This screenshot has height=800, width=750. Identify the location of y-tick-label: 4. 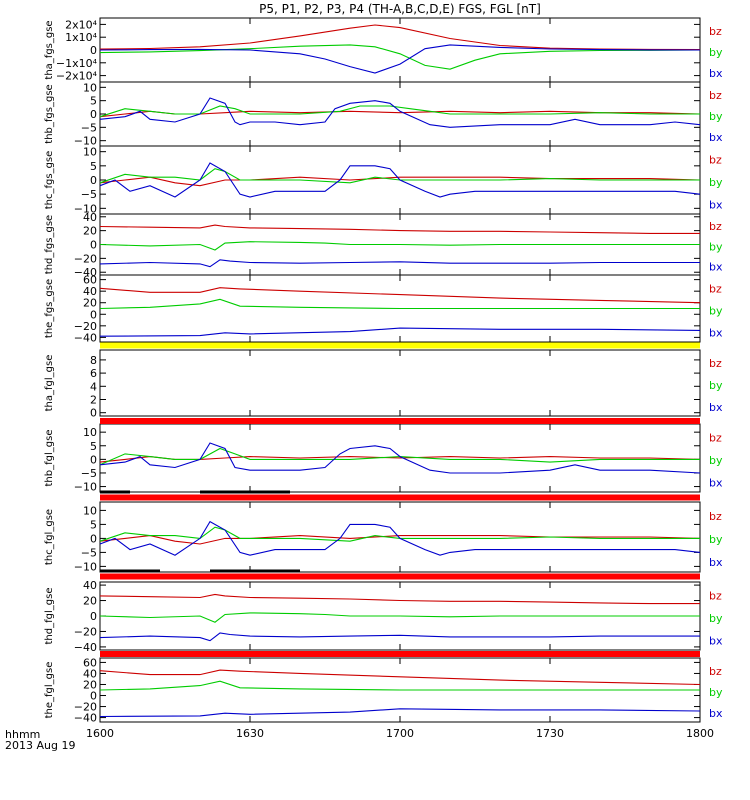
(93, 386).